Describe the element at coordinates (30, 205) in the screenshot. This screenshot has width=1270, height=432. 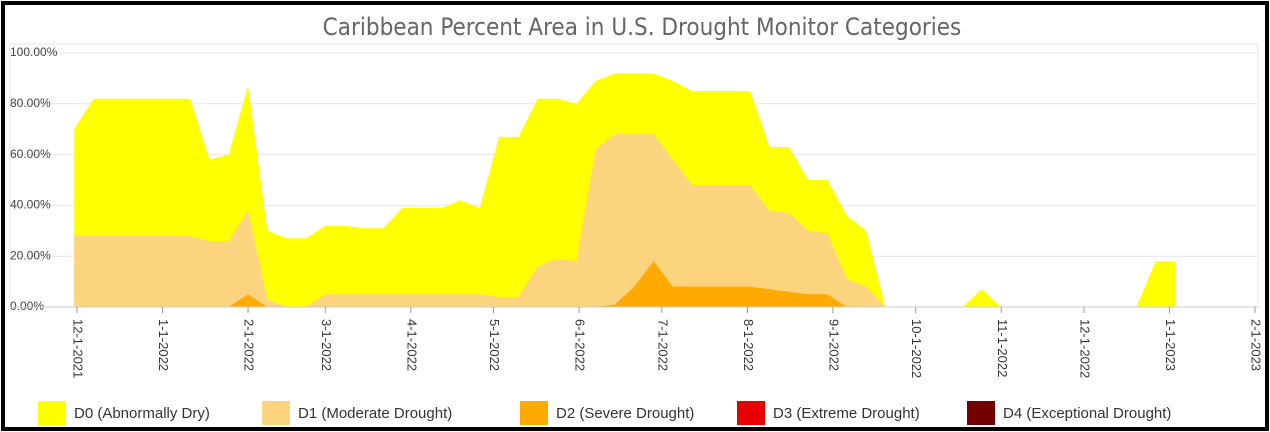
I see `y-tick-label: 40.00%` at that location.